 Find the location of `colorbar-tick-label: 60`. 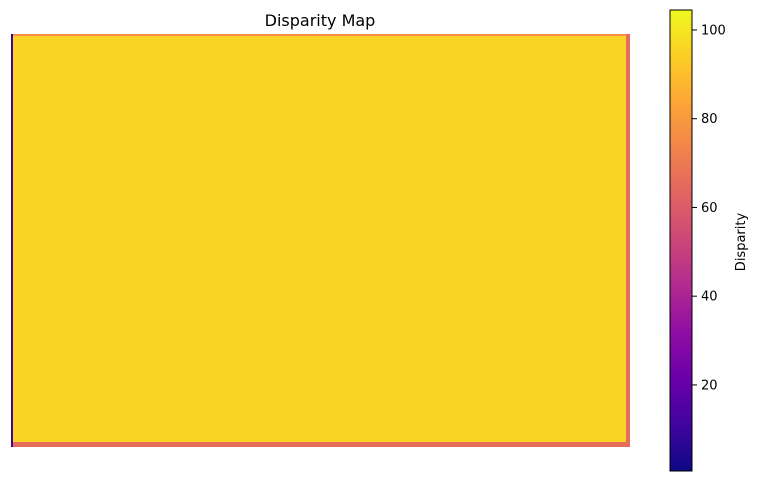

colorbar-tick-label: 60 is located at coordinates (709, 208).